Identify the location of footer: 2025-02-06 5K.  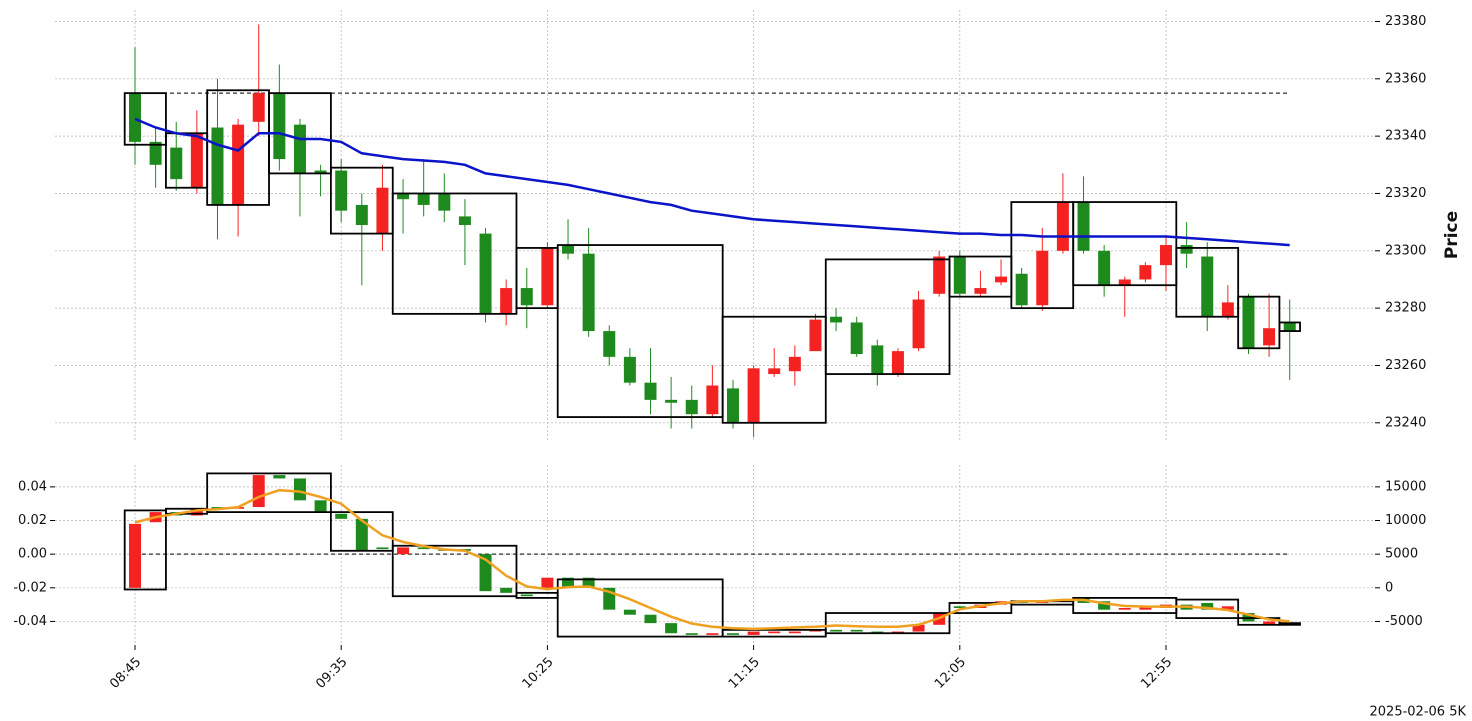
(1418, 712).